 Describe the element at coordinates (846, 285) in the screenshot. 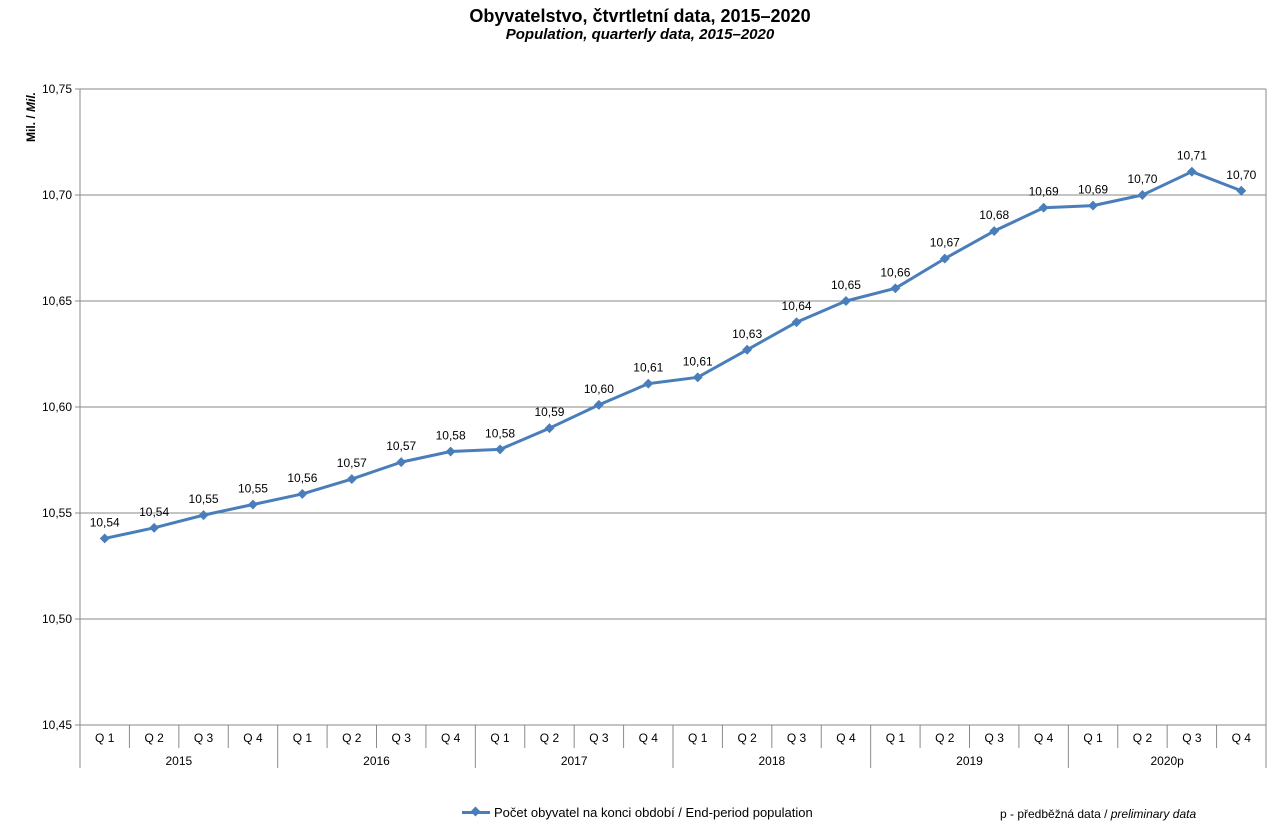

I see `data-label: 10,65` at that location.